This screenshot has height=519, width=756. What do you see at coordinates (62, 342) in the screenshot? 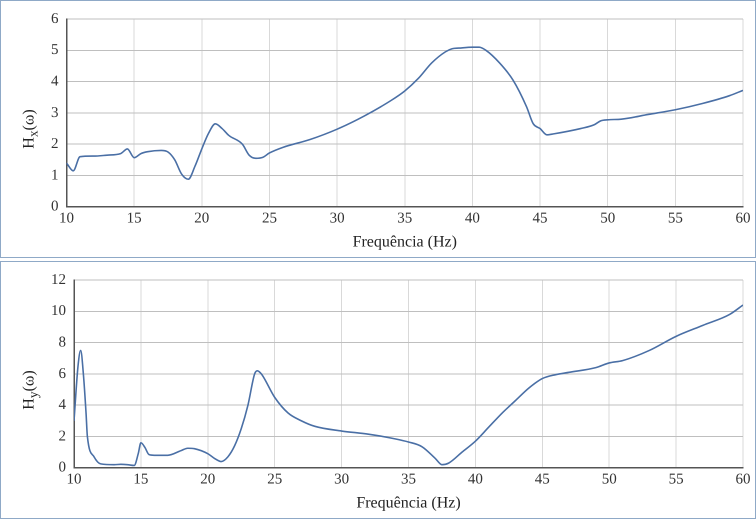
I see `y-tick-label: 8` at bounding box center [62, 342].